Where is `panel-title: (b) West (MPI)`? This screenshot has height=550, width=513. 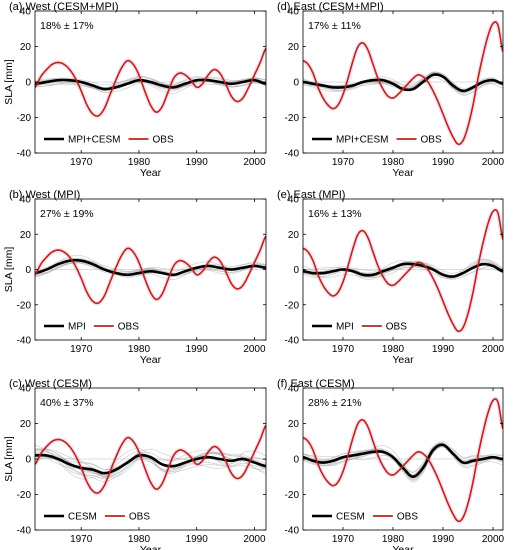
panel-title: (b) West (MPI) is located at coordinates (44, 195).